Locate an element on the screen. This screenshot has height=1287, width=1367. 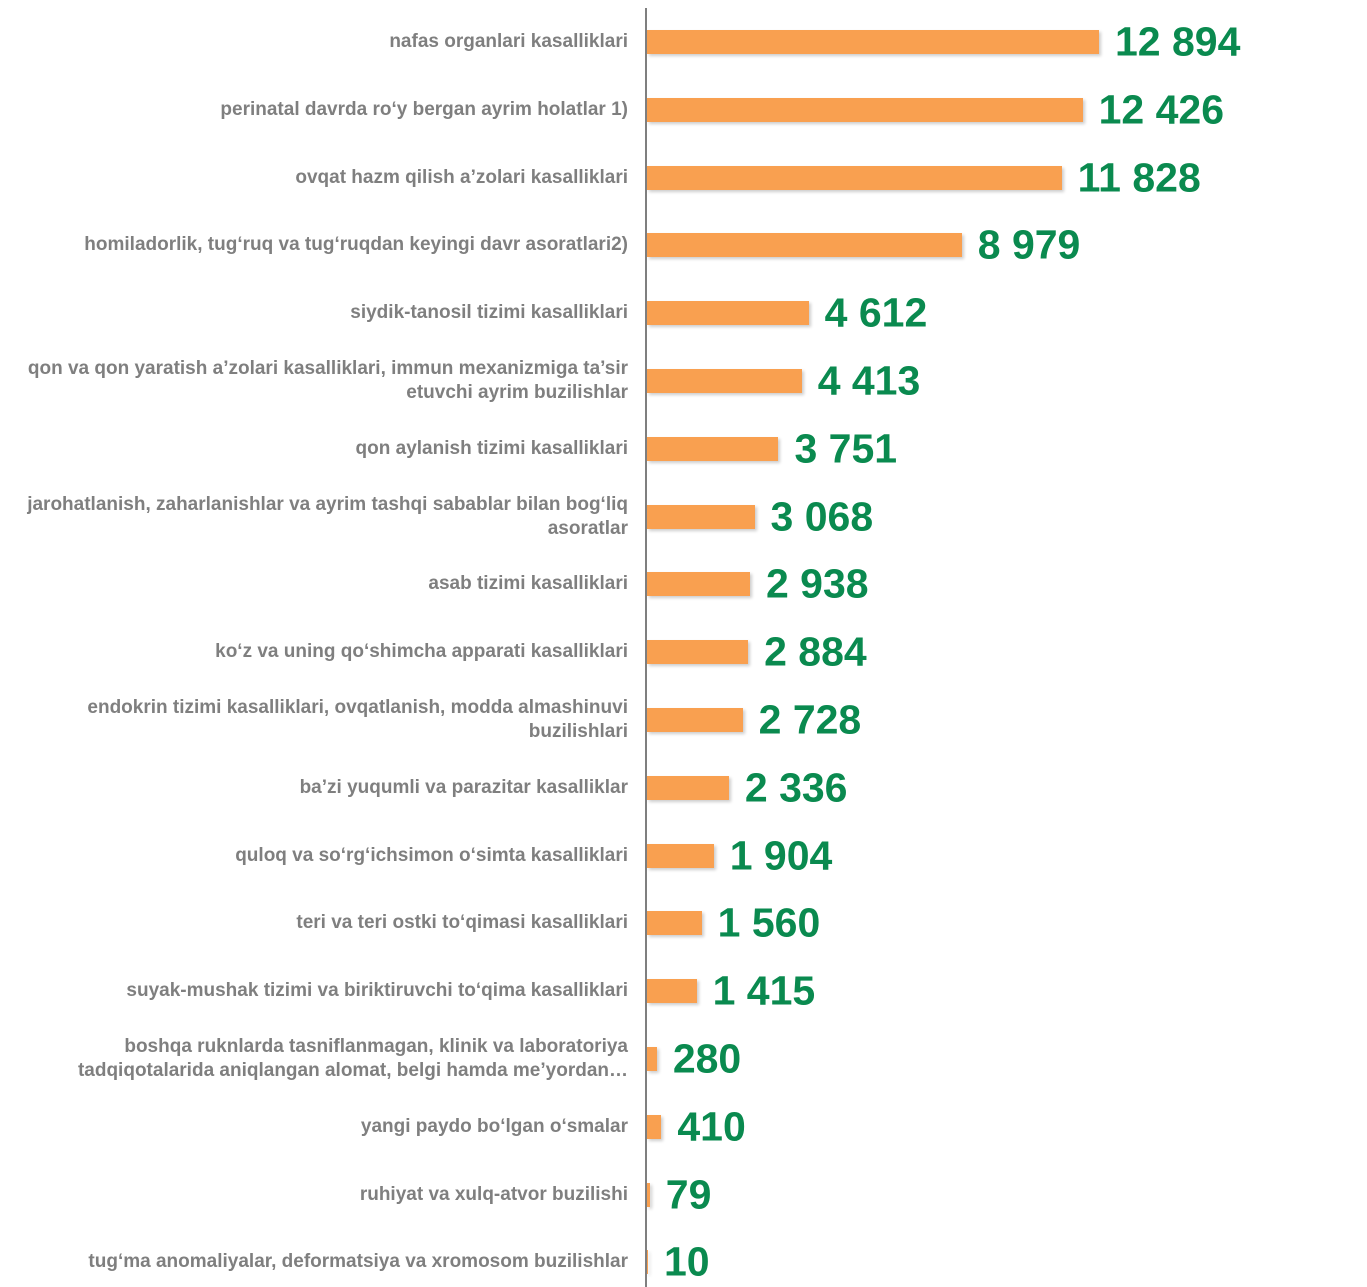
category-label: ruhiyat va xulq-atvor buzilishi is located at coordinates (493, 1194).